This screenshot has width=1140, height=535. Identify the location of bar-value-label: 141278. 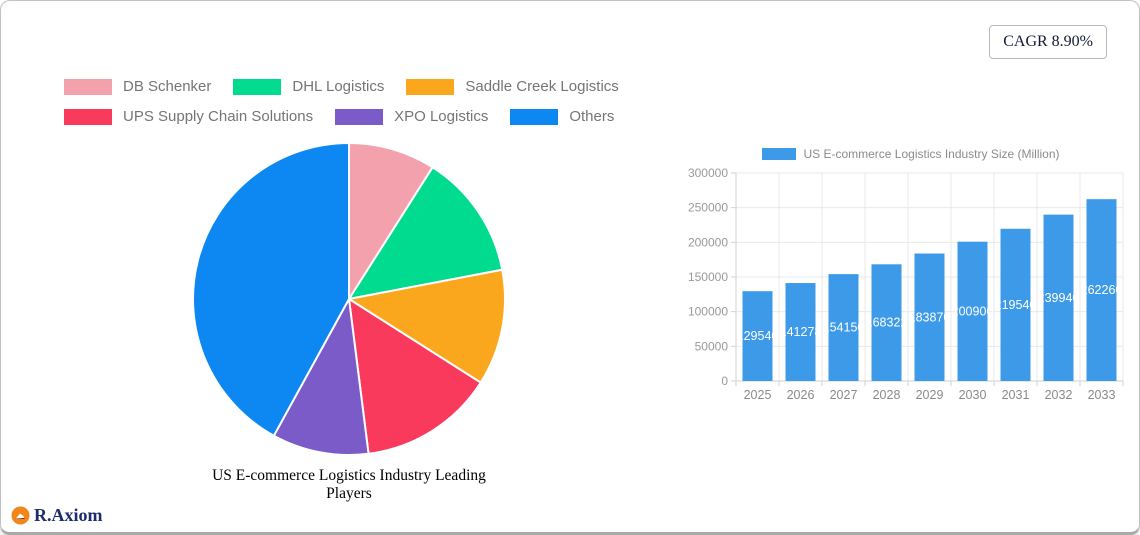
(801, 332).